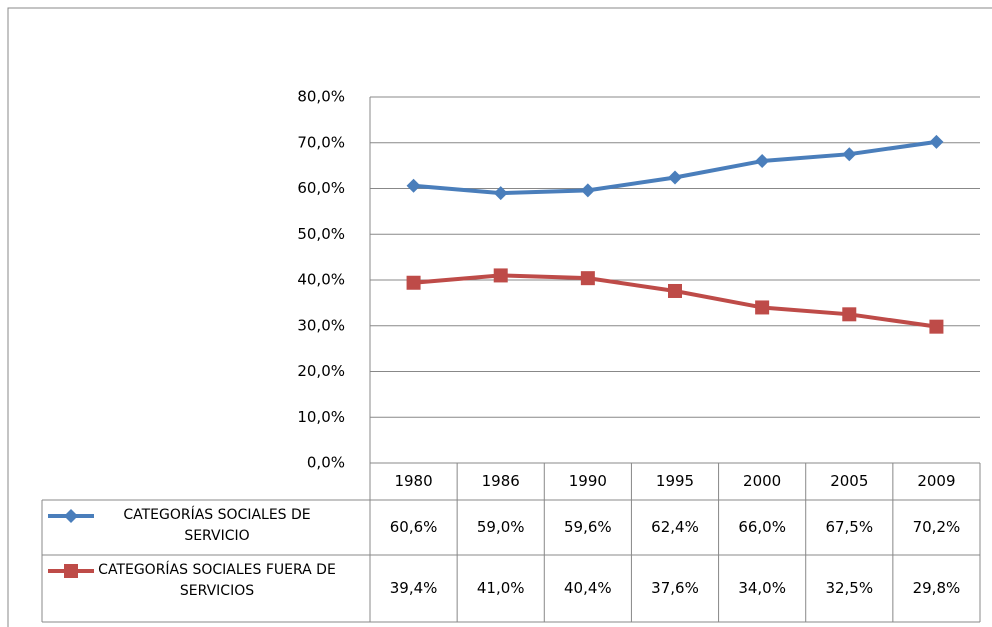 The image size is (992, 627). What do you see at coordinates (414, 527) in the screenshot?
I see `table-value: 60,6%` at bounding box center [414, 527].